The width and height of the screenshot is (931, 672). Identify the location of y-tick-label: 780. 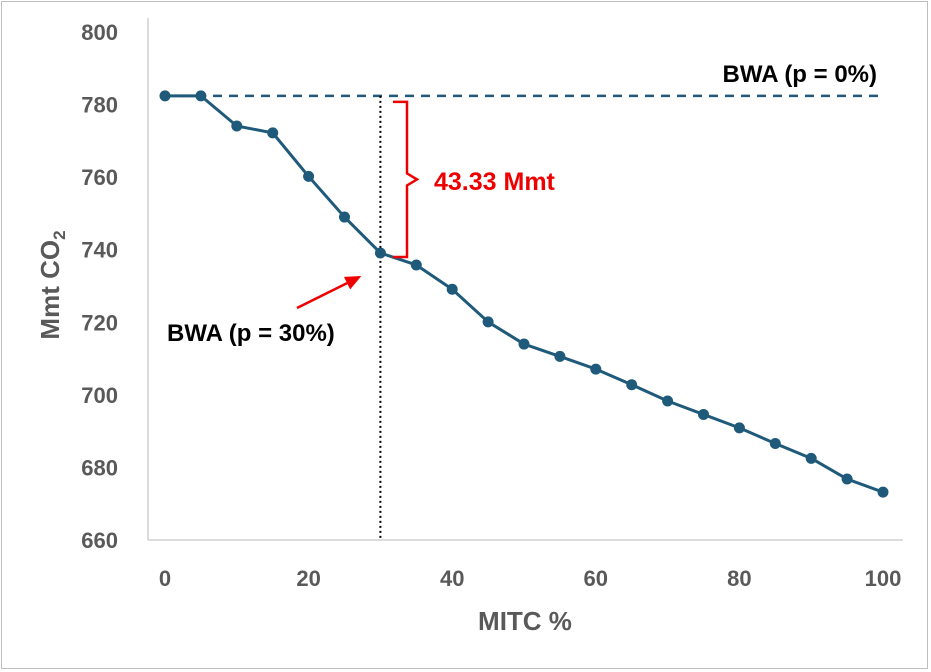
(99, 105).